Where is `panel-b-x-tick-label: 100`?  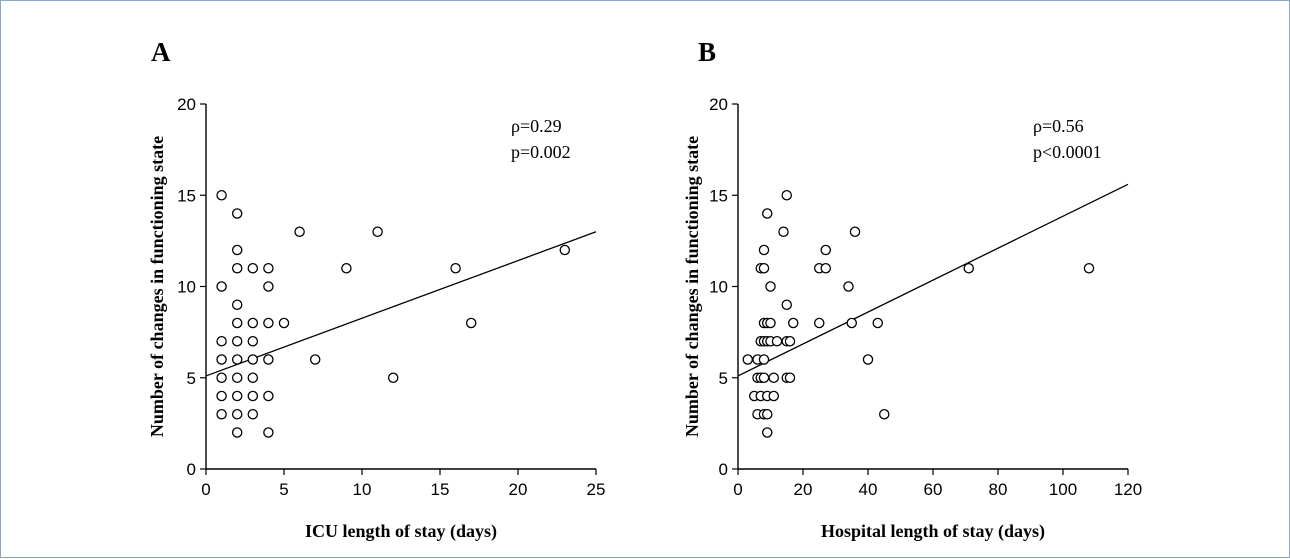 panel-b-x-tick-label: 100 is located at coordinates (1063, 489).